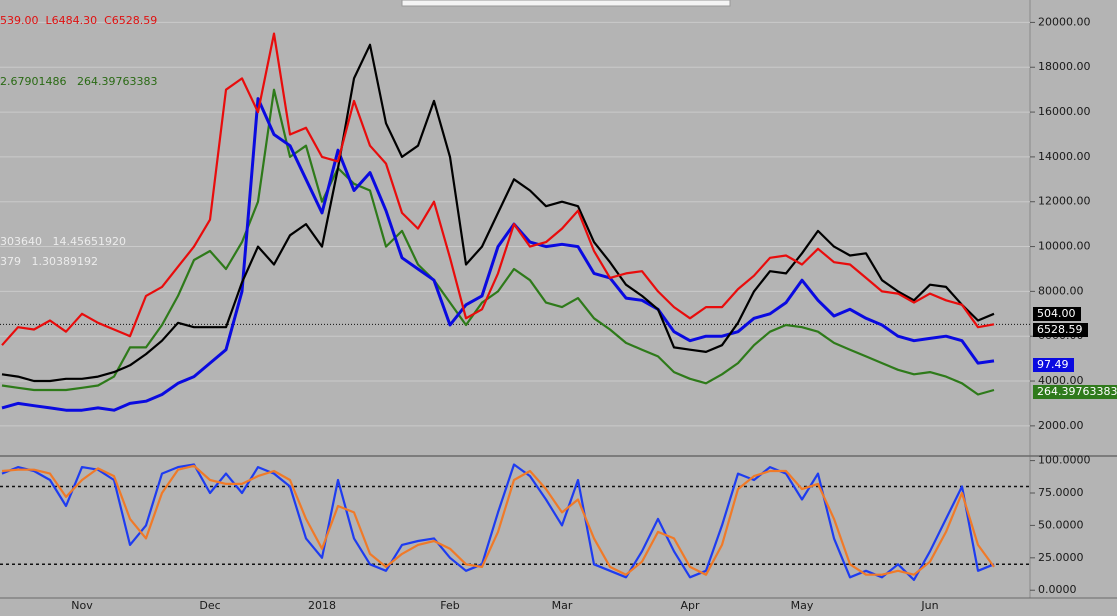 Image resolution: width=1117 pixels, height=616 pixels. I want to click on last-value-label: 504.00, so click(1056, 313).